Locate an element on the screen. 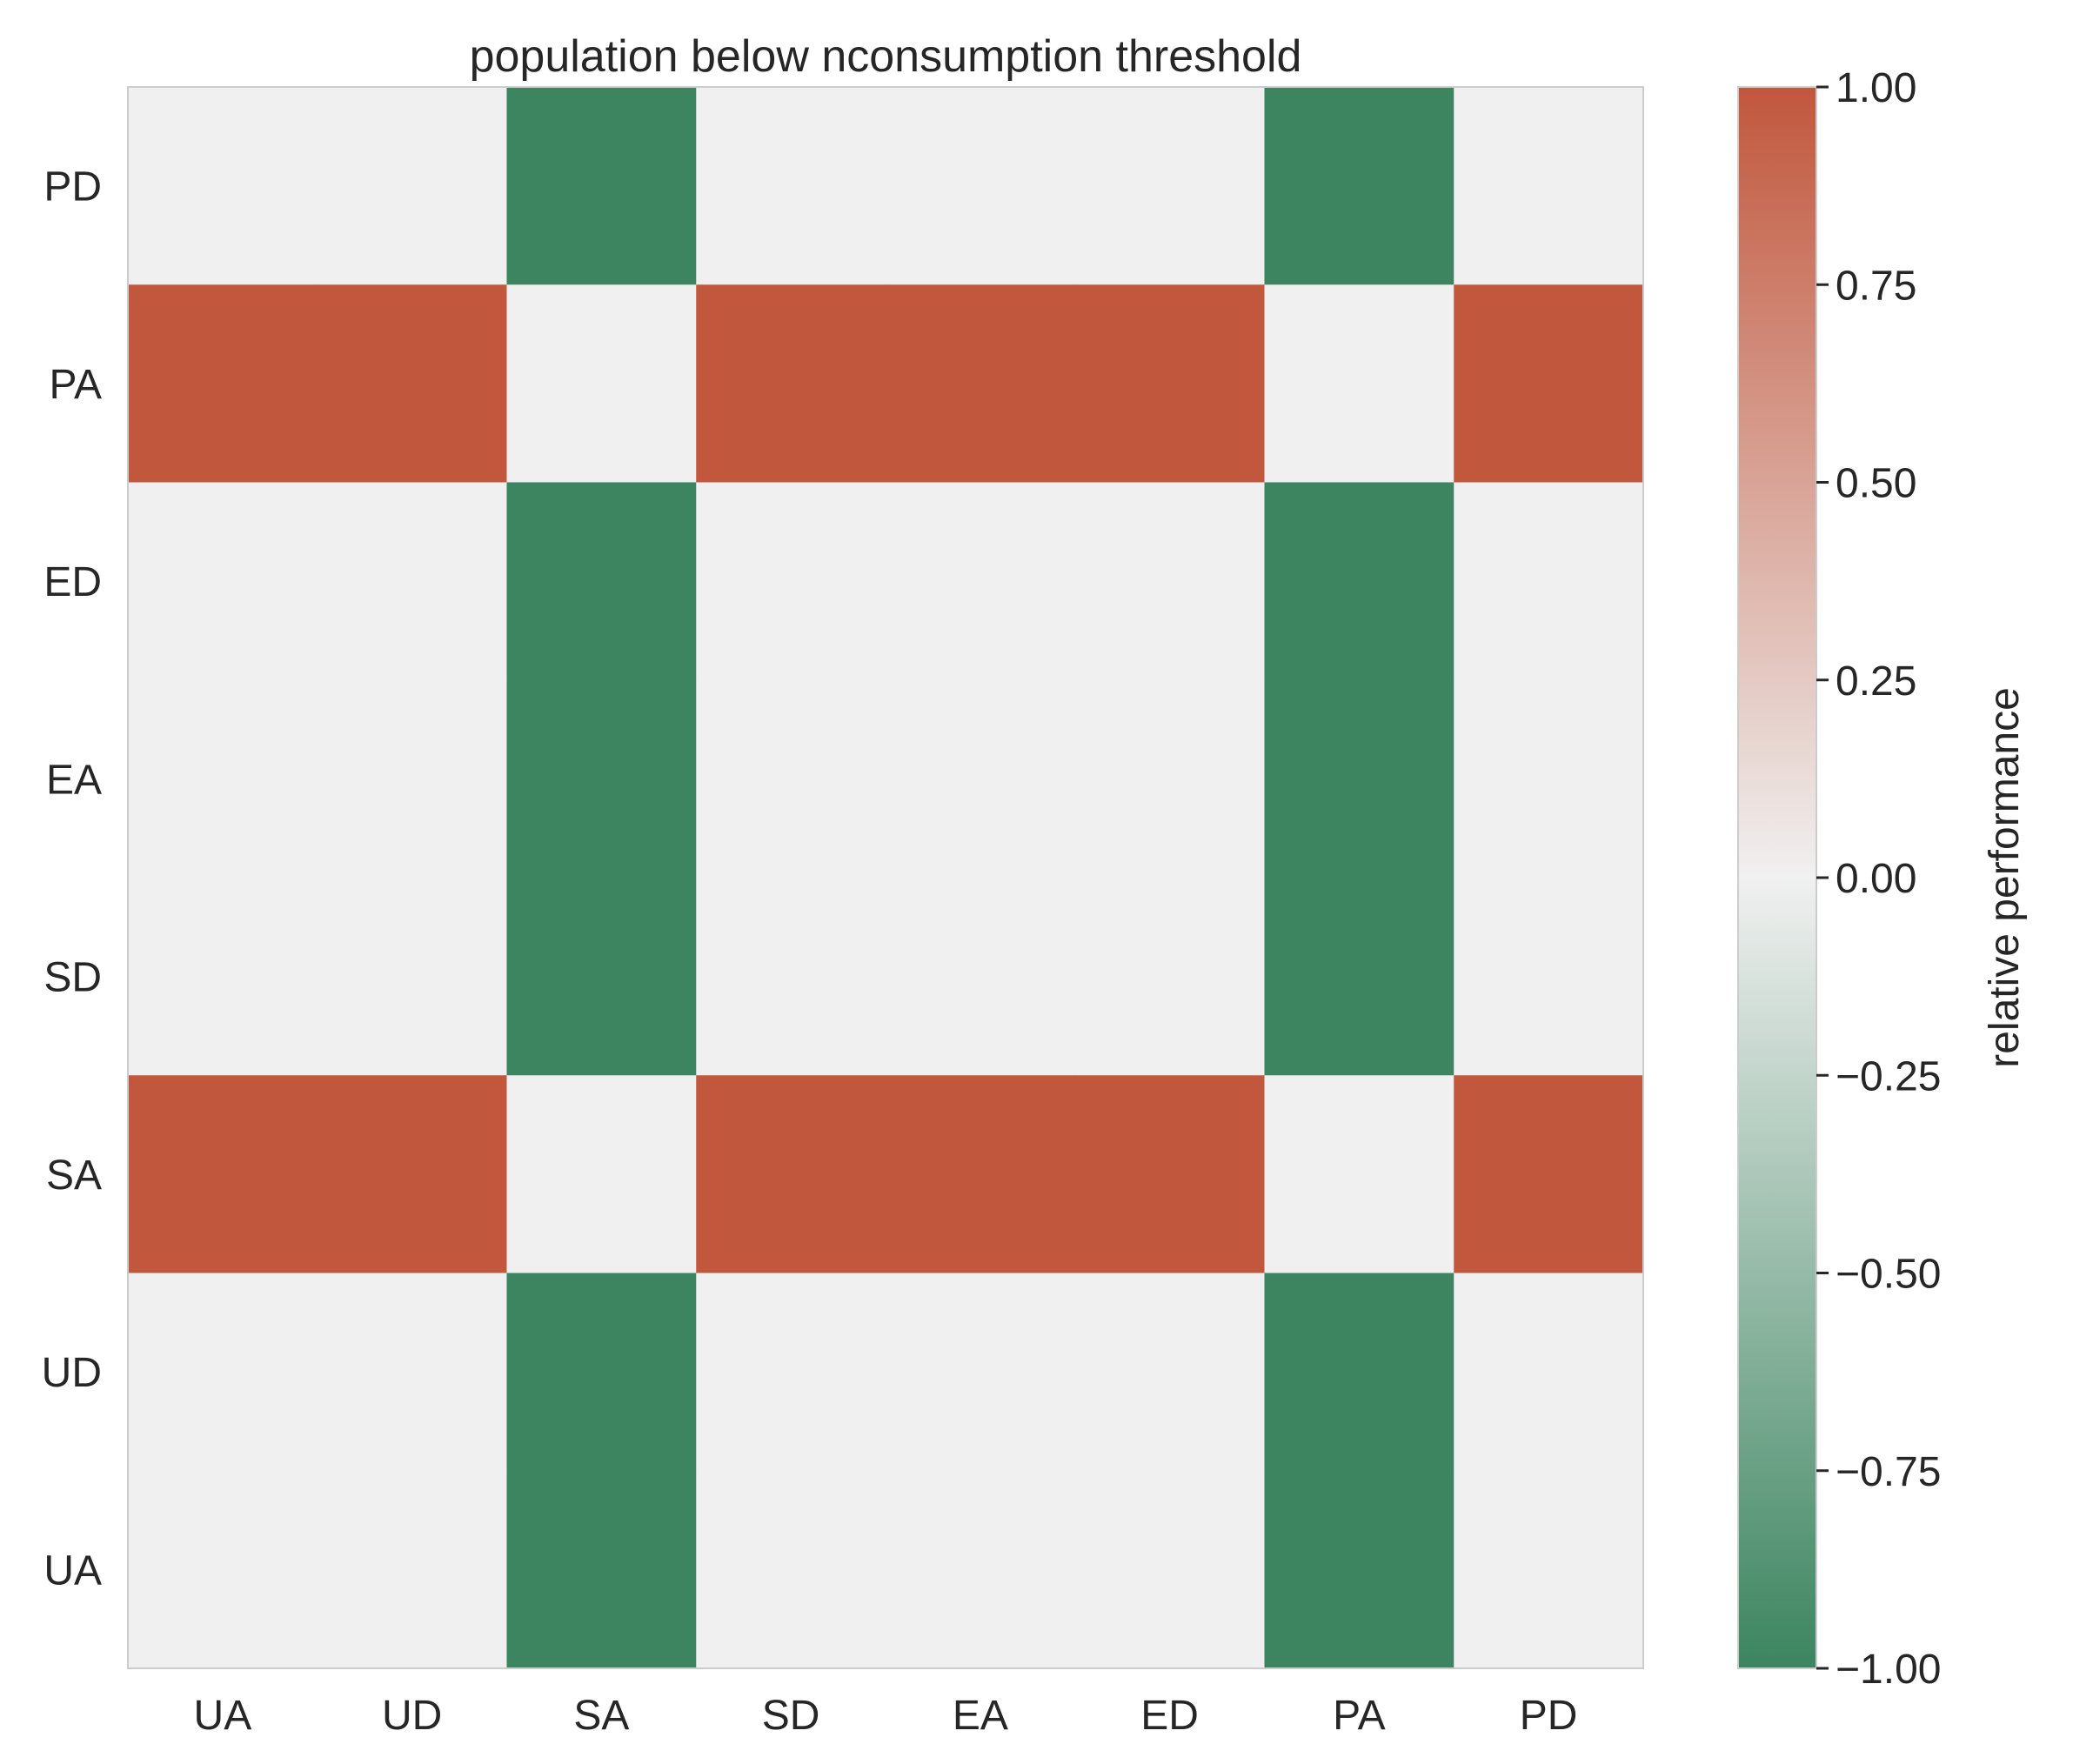  x-tick-label: SA is located at coordinates (601, 1716).